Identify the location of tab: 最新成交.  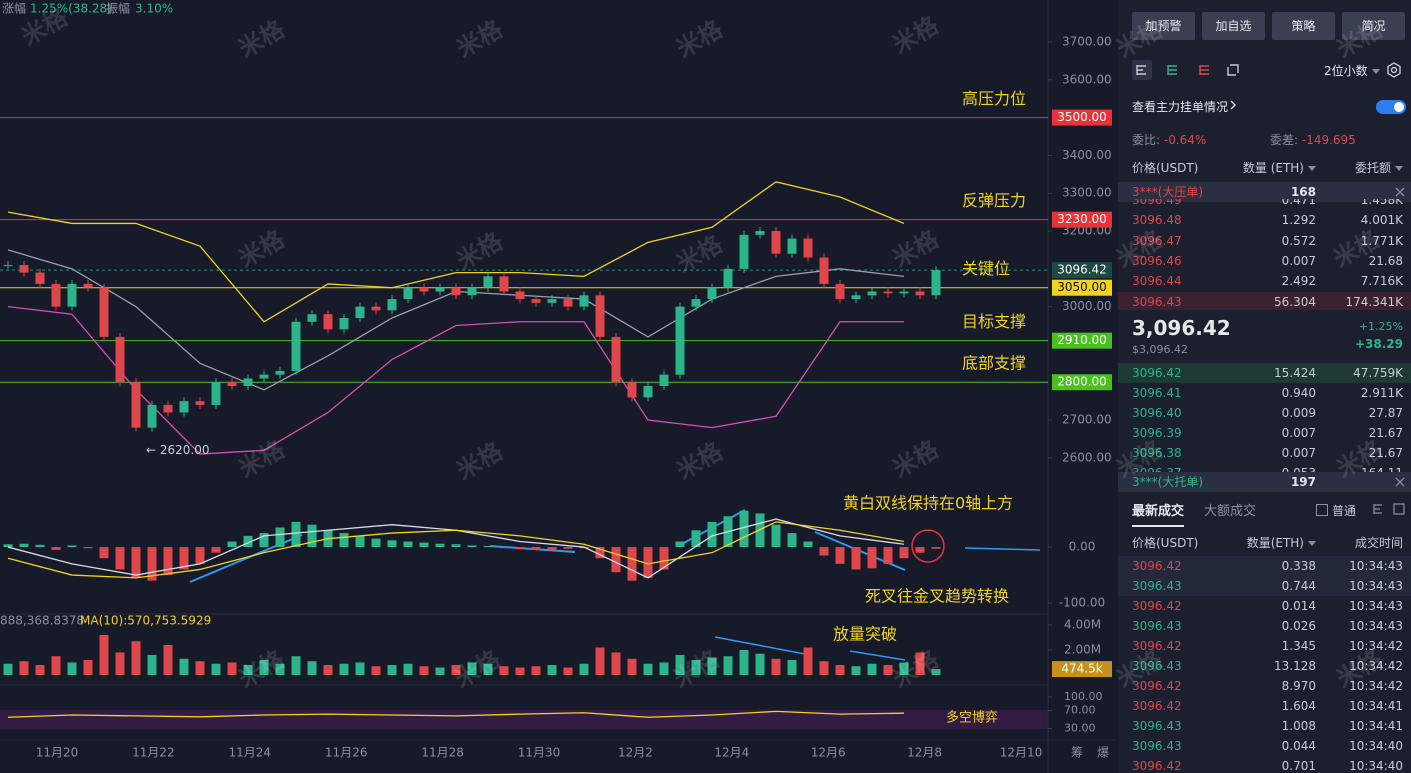
(1158, 513).